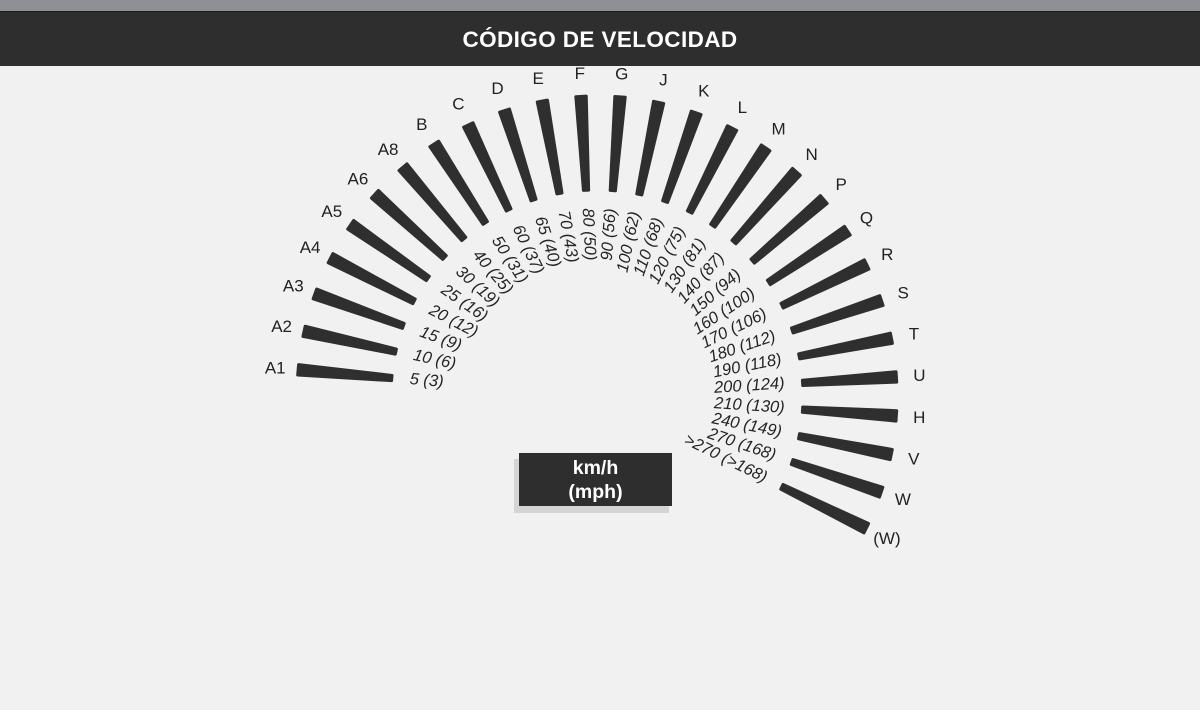 The image size is (1200, 710). What do you see at coordinates (537, 78) in the screenshot?
I see `speed-code-label: E` at bounding box center [537, 78].